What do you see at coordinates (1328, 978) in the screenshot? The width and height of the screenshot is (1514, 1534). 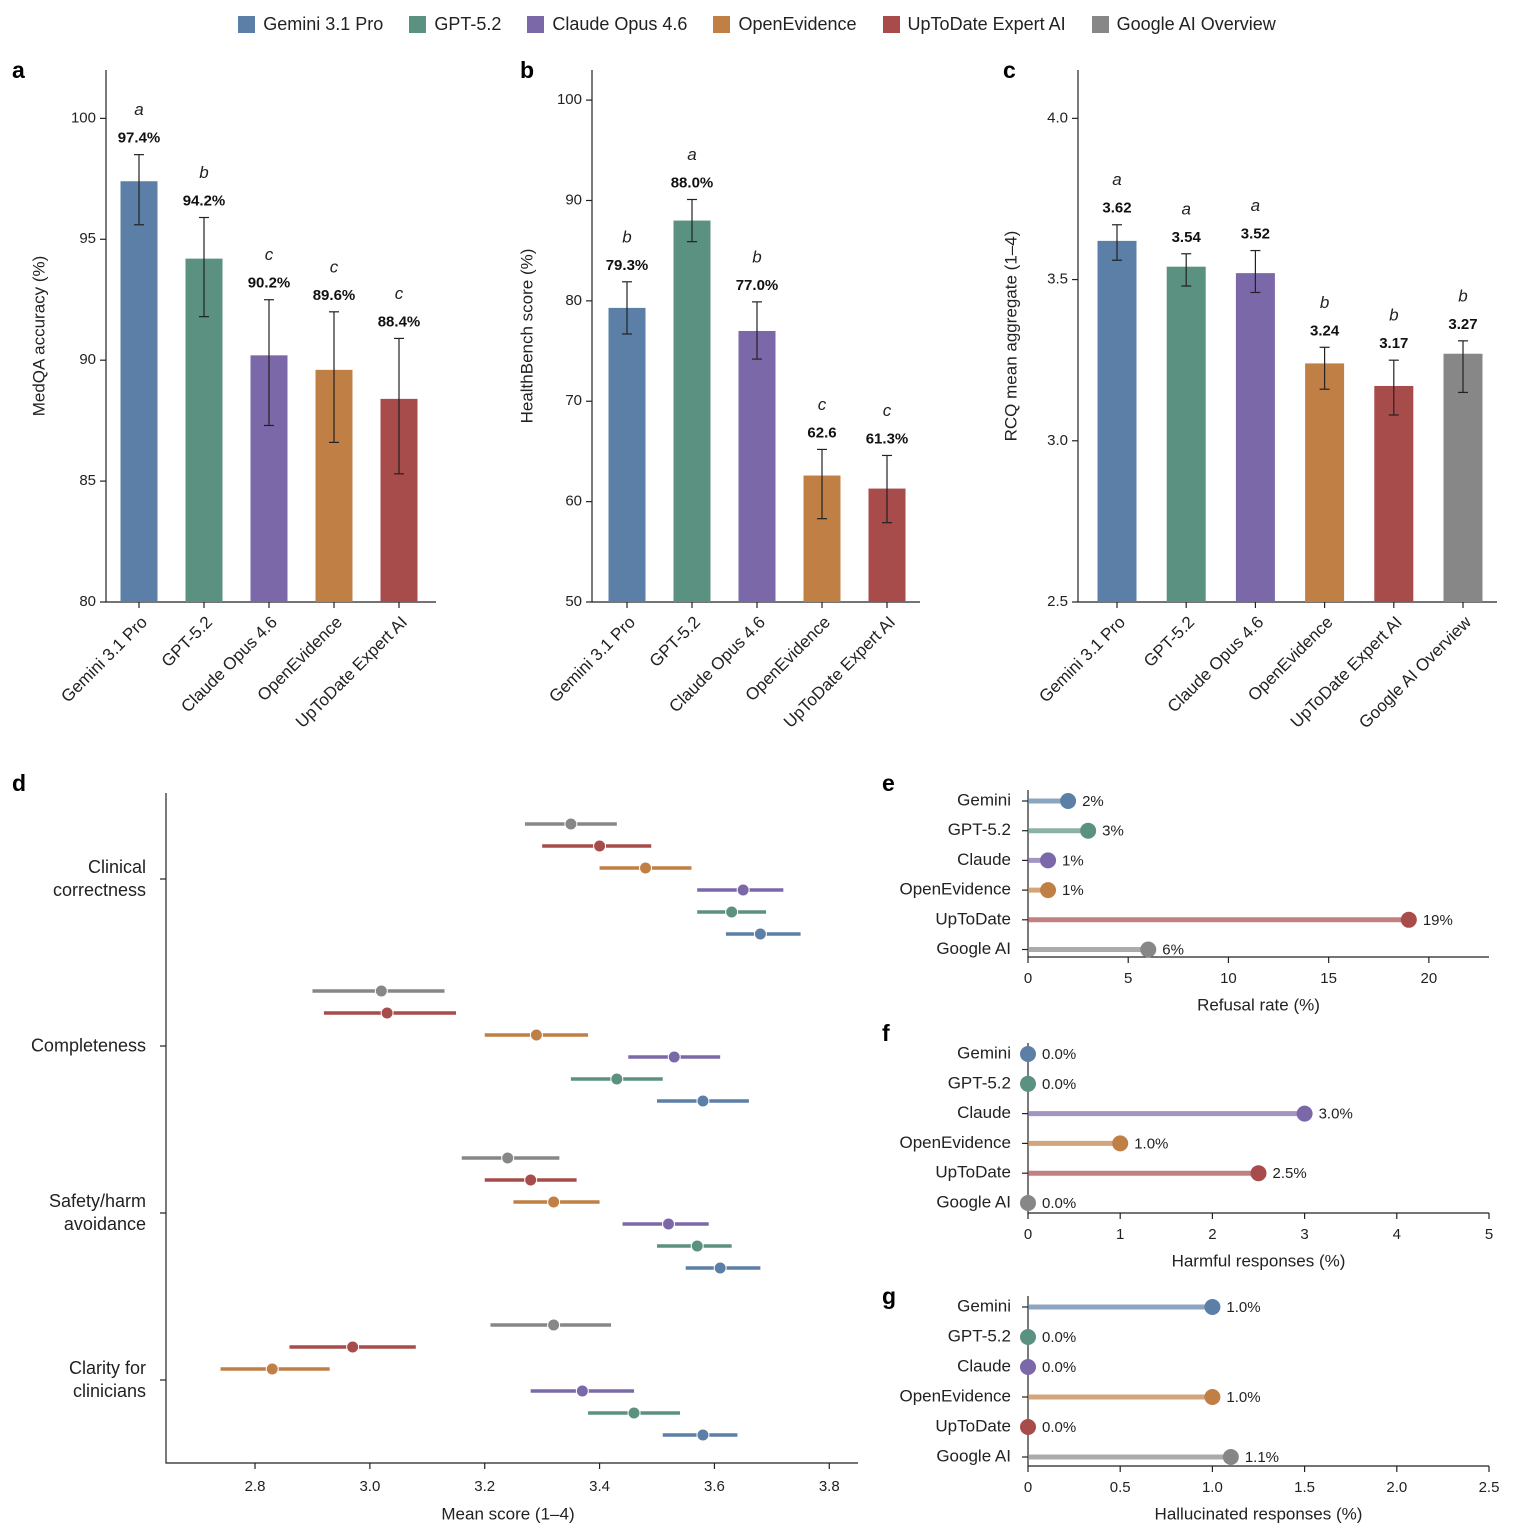 I see `x-tick-label: 15` at bounding box center [1328, 978].